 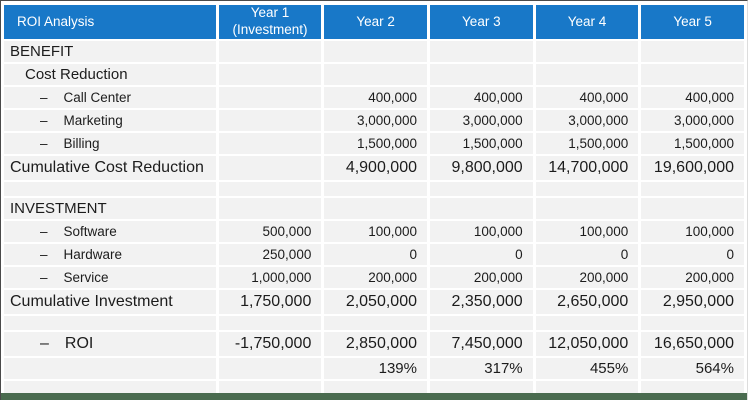 I want to click on value-cell: 139%, so click(x=375, y=368).